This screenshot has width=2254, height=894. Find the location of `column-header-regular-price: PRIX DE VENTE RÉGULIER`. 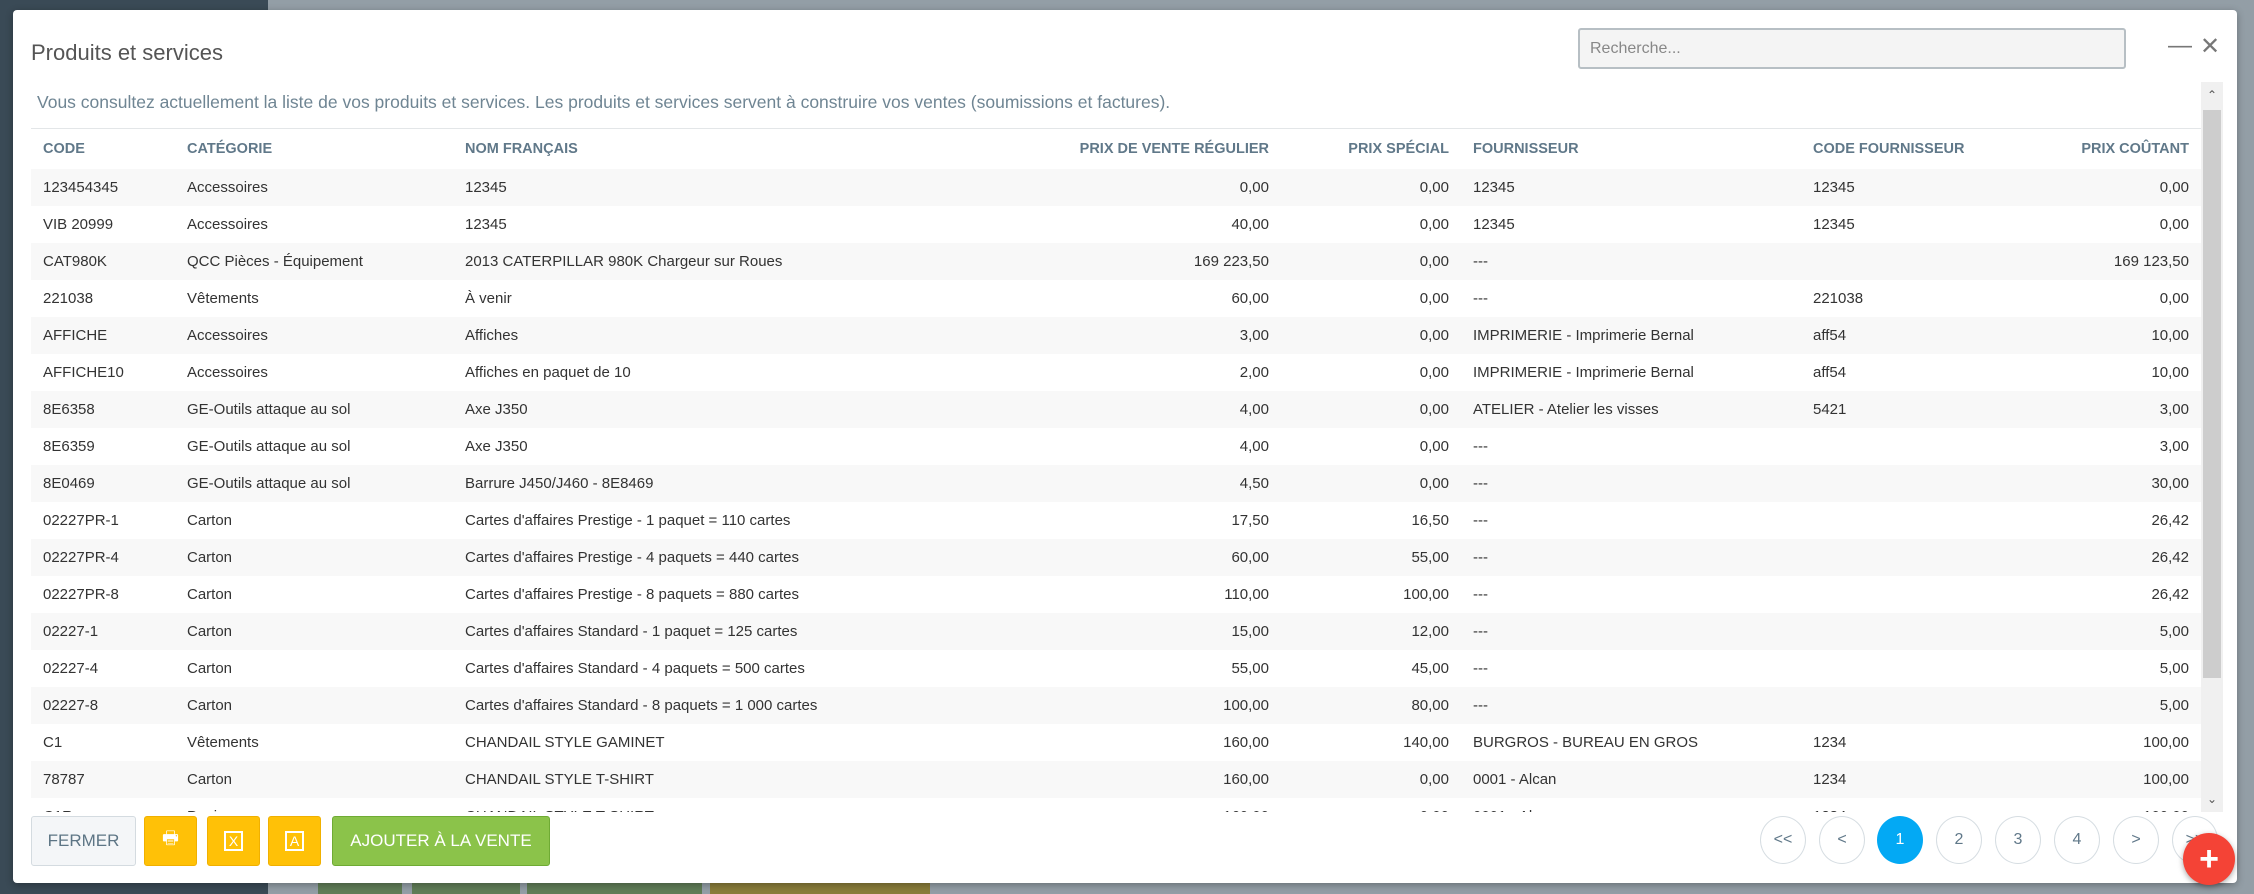

column-header-regular-price: PRIX DE VENTE RÉGULIER is located at coordinates (1174, 149).